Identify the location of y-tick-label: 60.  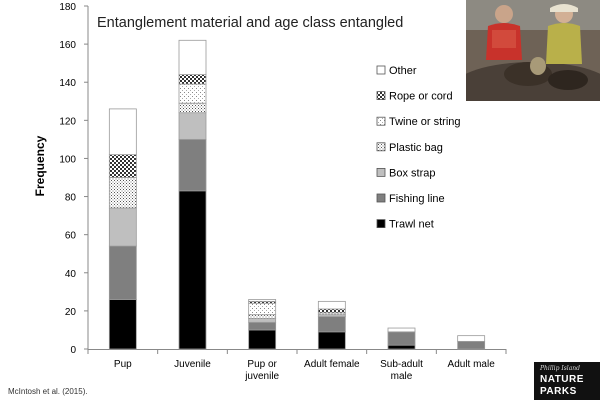
(71, 236).